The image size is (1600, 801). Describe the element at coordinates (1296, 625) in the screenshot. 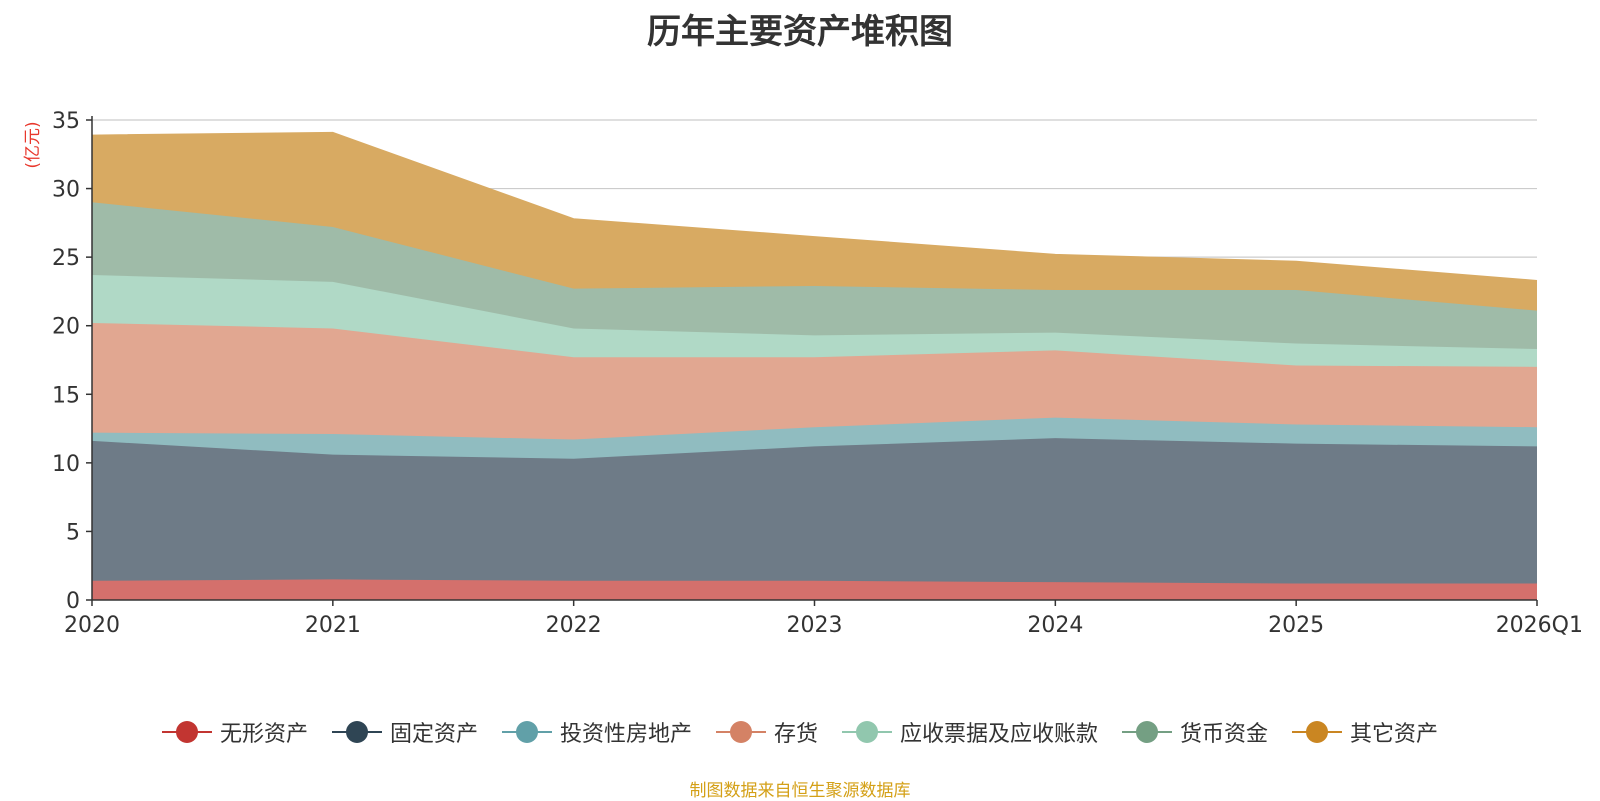

I see `x-tick-label: 2025` at that location.